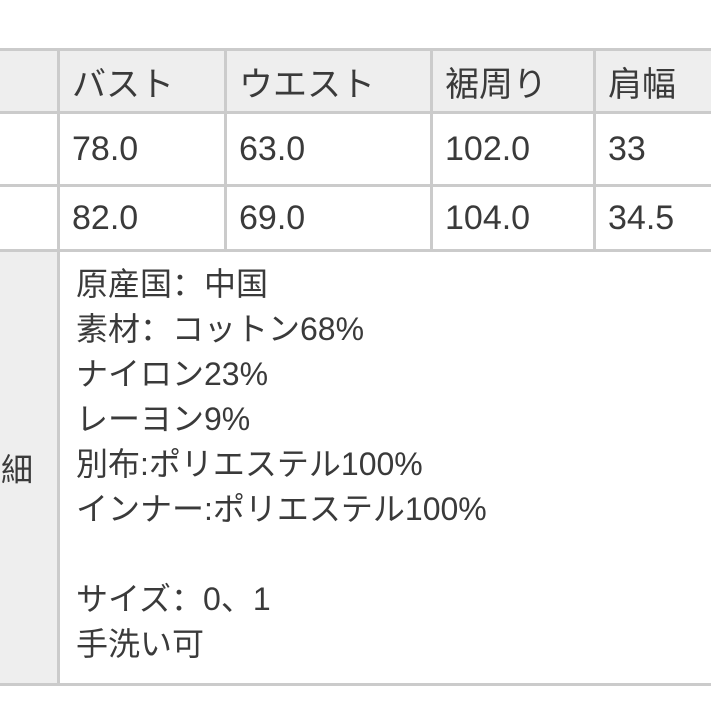 The image size is (711, 711). Describe the element at coordinates (328, 81) in the screenshot. I see `column-header-waist: ウエスト` at that location.